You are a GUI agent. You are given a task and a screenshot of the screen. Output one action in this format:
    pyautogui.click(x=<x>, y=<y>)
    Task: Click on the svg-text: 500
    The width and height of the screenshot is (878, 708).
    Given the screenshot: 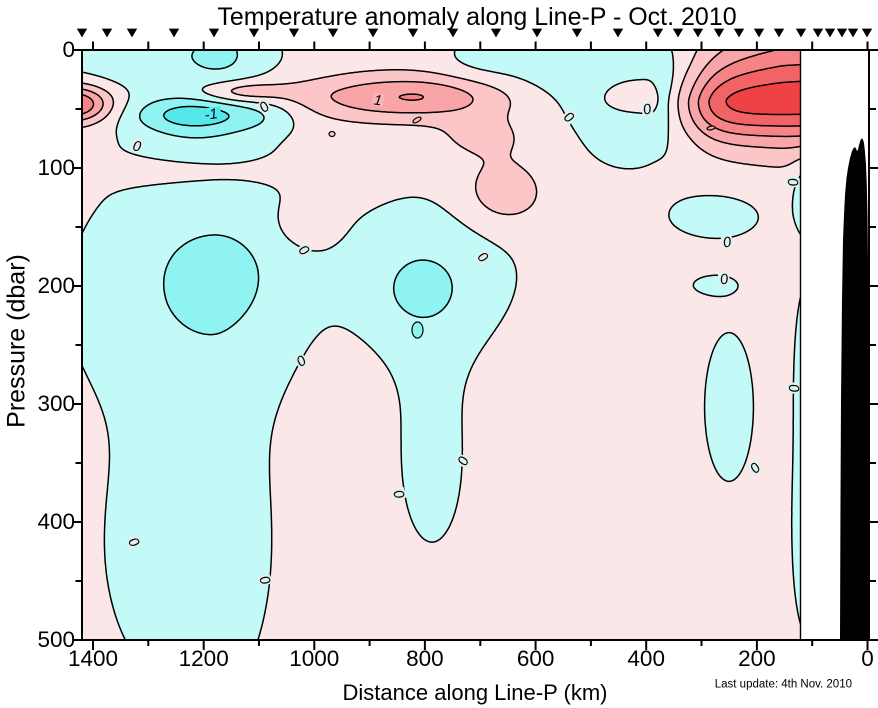 What is the action you would take?
    pyautogui.click(x=56, y=639)
    